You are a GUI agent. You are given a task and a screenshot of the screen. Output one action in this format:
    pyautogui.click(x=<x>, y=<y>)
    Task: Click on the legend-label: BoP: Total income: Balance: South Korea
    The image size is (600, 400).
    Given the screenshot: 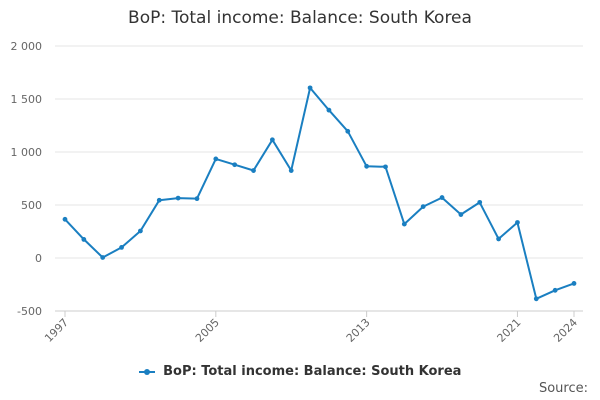 What is the action you would take?
    pyautogui.click(x=312, y=371)
    